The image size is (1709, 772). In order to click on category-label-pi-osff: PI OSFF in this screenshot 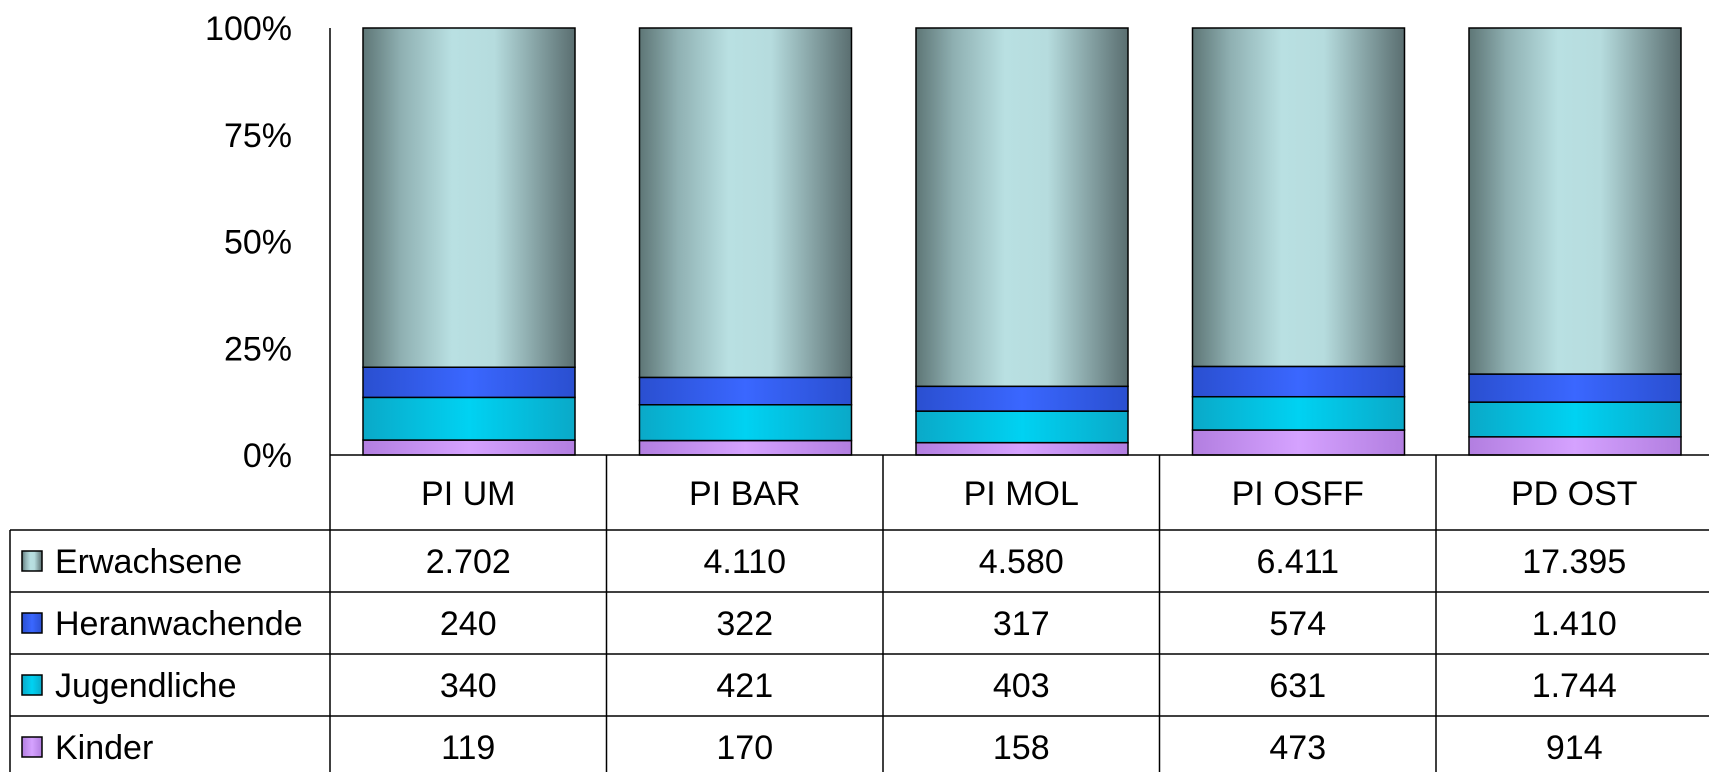, I will do `click(1298, 494)`.